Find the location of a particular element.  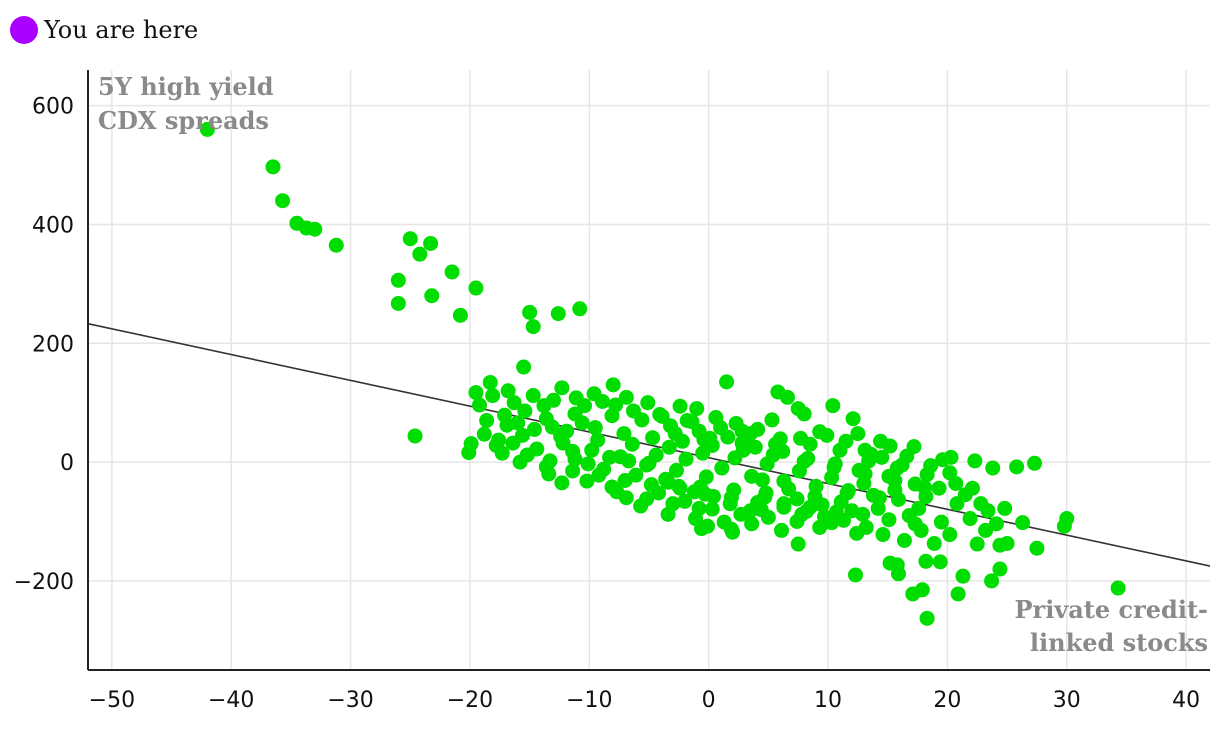

y-corner-label-line-2: CDX spreads is located at coordinates (183, 120).